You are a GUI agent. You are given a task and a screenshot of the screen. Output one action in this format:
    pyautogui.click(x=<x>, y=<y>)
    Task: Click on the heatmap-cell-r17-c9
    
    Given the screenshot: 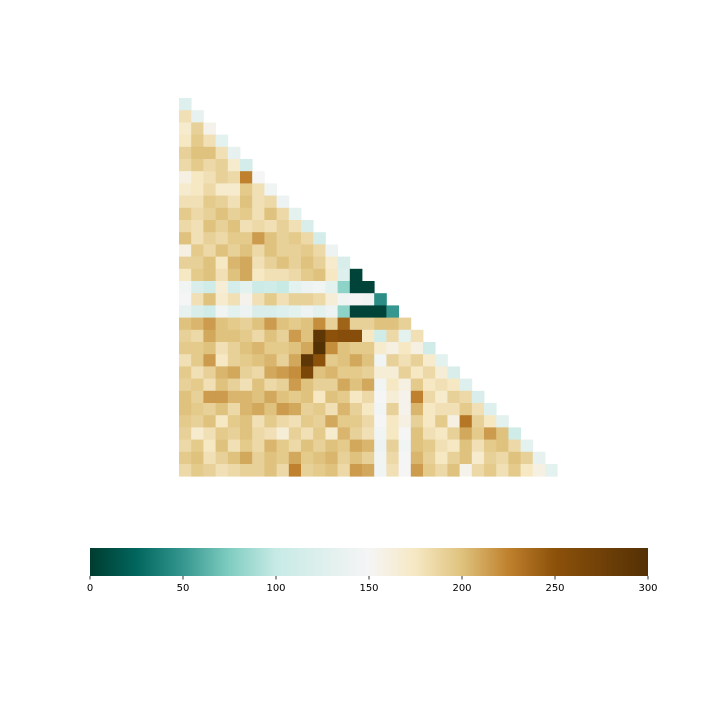 What is the action you would take?
    pyautogui.click(x=295, y=311)
    